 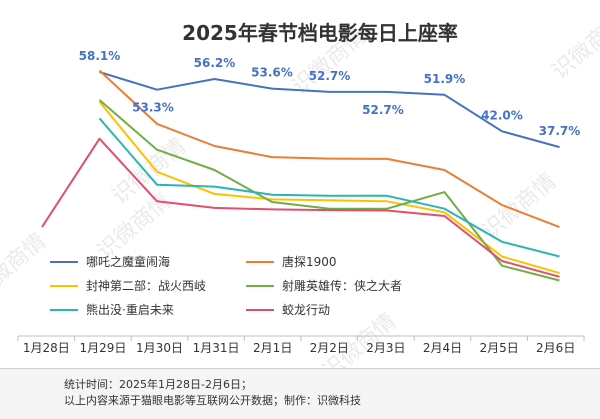 I want to click on x-tick-label: 2月1日, so click(x=272, y=348).